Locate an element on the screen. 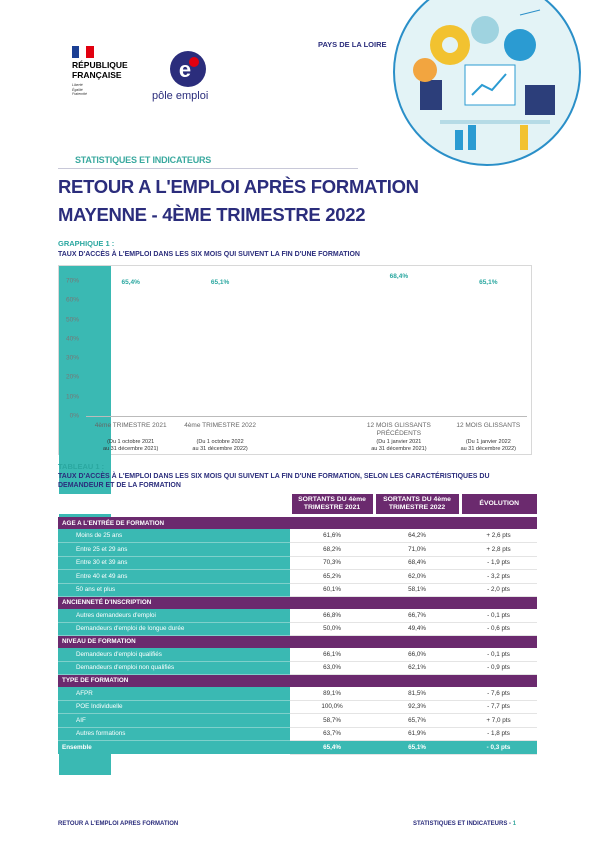 The width and height of the screenshot is (595, 842). row-label: Demandeurs d'emploi de longue durée is located at coordinates (174, 629).